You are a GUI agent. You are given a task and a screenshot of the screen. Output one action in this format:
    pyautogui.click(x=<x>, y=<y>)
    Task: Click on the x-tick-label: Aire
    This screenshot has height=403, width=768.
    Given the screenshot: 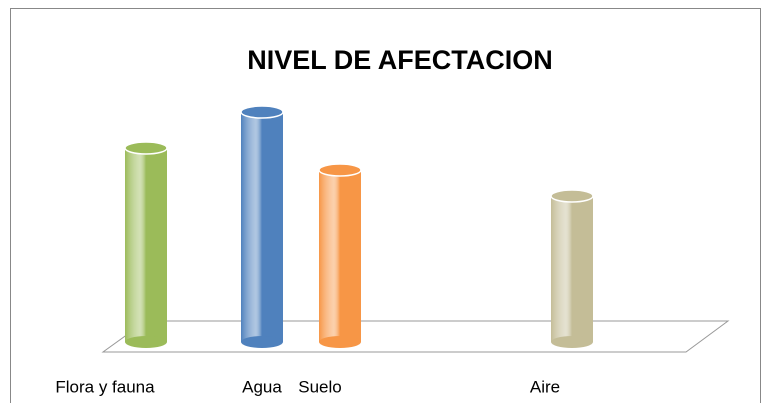 What is the action you would take?
    pyautogui.click(x=545, y=386)
    